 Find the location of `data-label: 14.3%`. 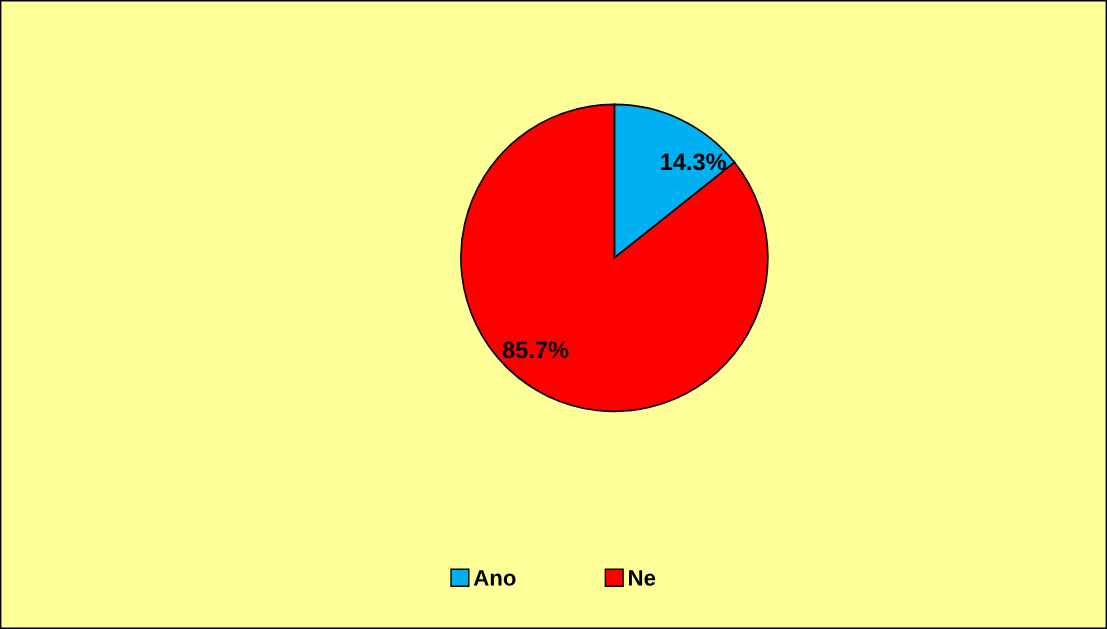

data-label: 14.3% is located at coordinates (694, 162).